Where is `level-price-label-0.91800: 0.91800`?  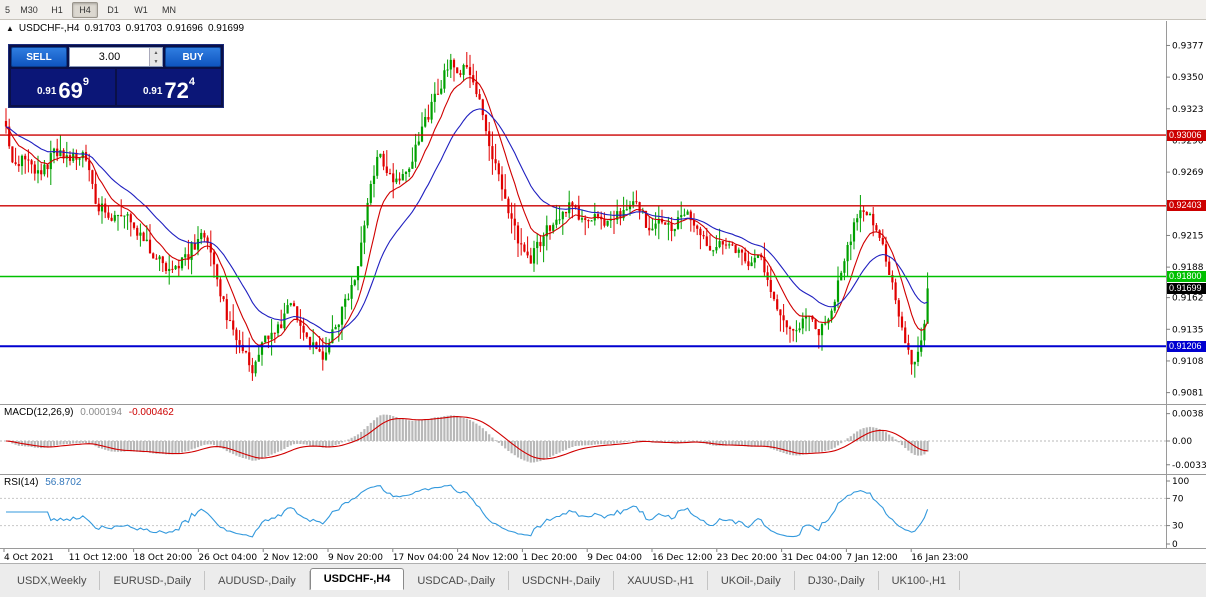 level-price-label-0.91800: 0.91800 is located at coordinates (1186, 276).